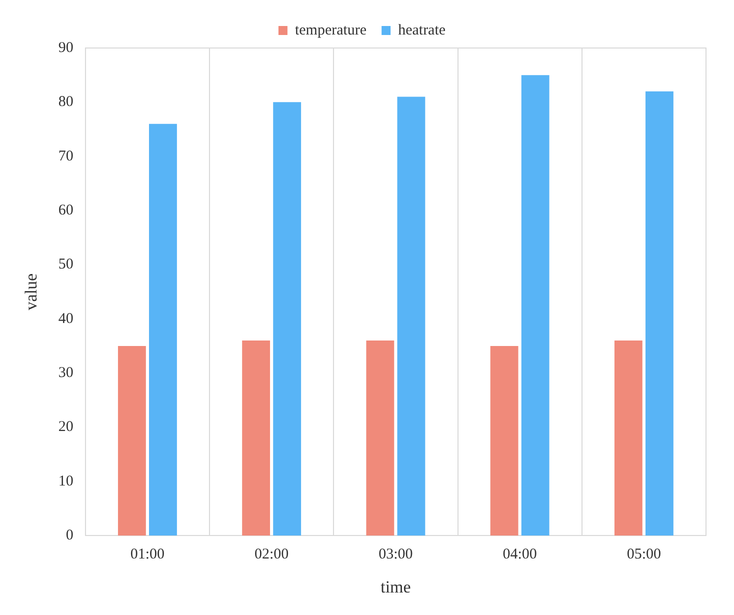  I want to click on legend-label: heatrate, so click(422, 30).